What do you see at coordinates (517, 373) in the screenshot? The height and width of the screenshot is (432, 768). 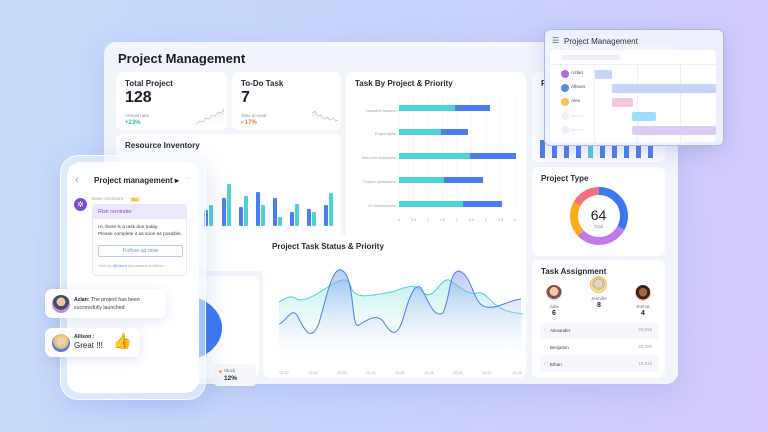 I see `svg-text: 02.28` at bounding box center [517, 373].